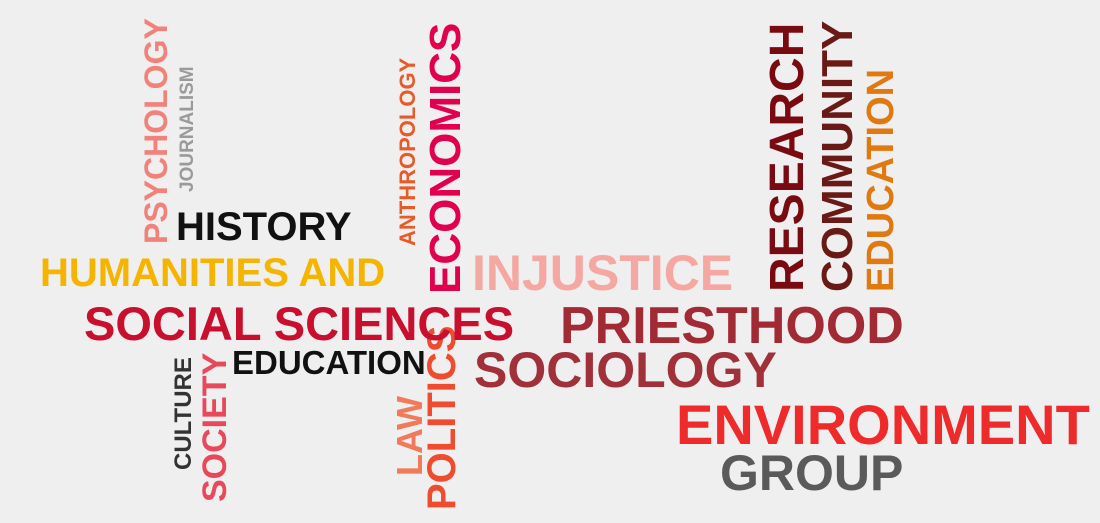 This screenshot has width=1100, height=523. I want to click on word-sociology: SOCIOLOGY, so click(625, 370).